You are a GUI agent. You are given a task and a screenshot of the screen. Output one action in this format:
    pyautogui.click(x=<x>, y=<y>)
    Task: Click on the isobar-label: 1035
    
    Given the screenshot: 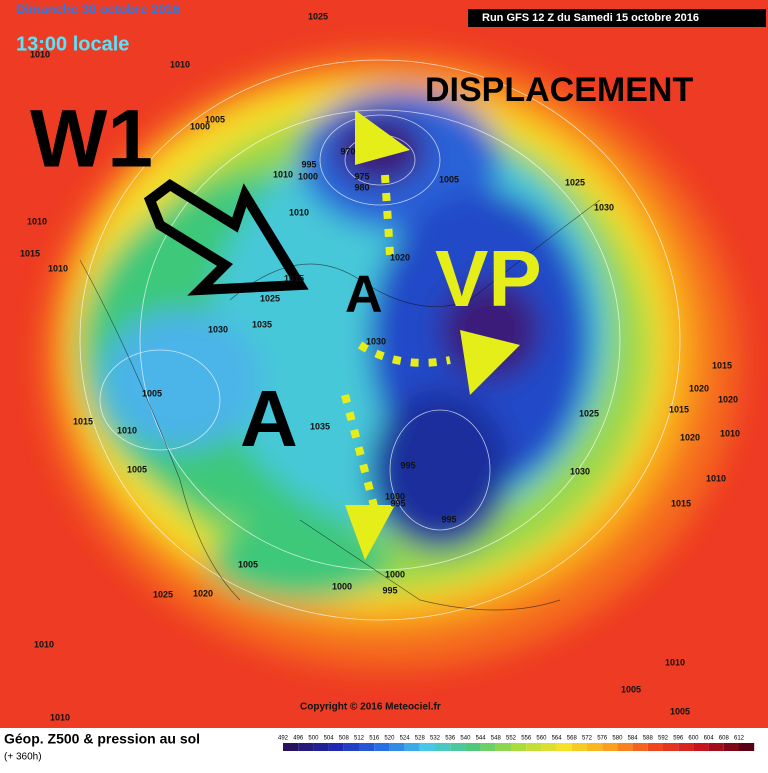 What is the action you would take?
    pyautogui.click(x=320, y=426)
    